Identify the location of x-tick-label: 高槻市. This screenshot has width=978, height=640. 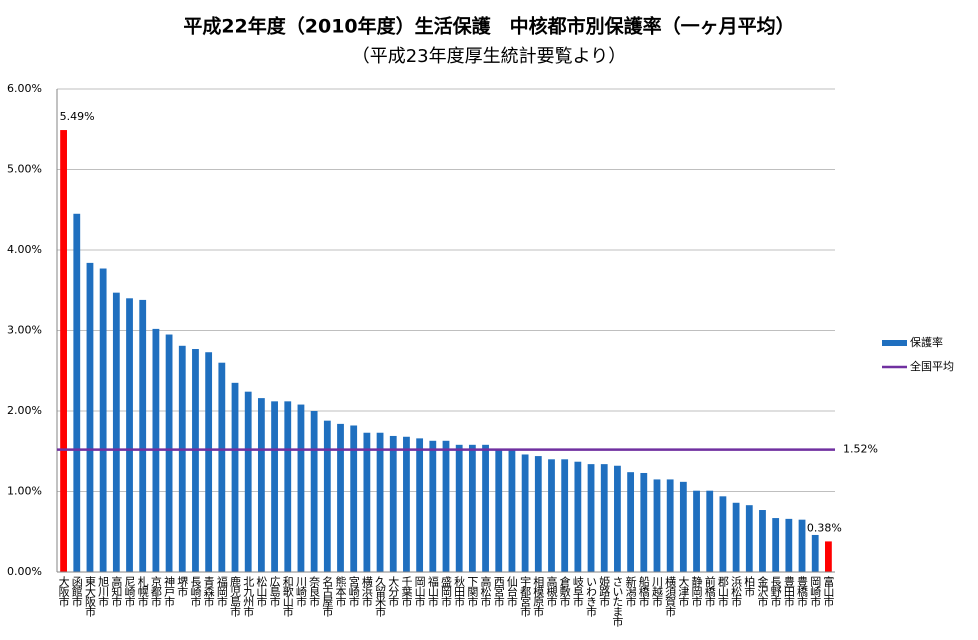
(551, 591).